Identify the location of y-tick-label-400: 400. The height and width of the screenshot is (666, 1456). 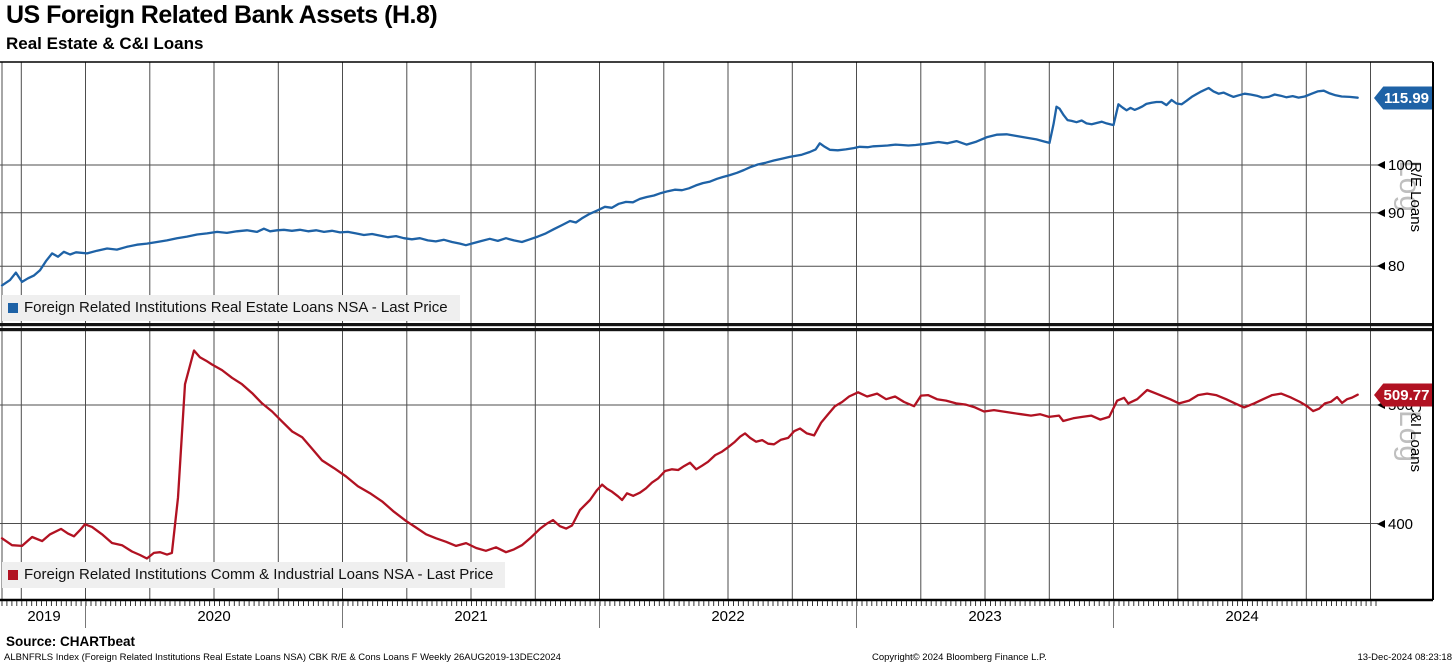
(1395, 524).